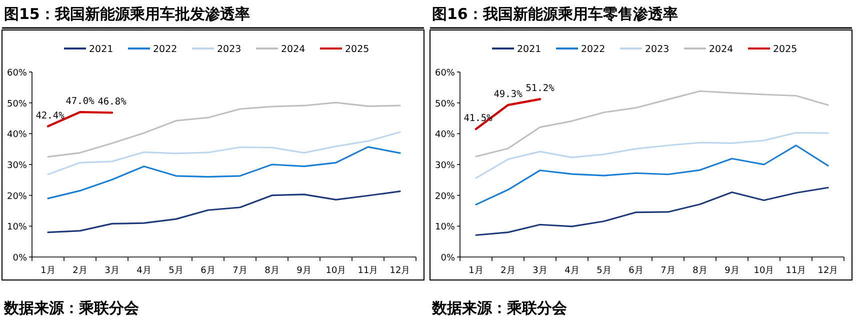  I want to click on data-label: 47.0%, so click(80, 102).